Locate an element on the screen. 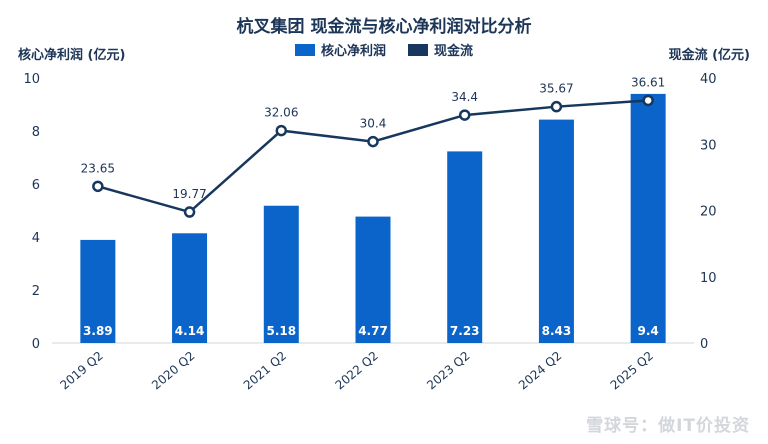 The width and height of the screenshot is (768, 444). chart-title: 杭叉集团 现金流与核心净利润对比分析 is located at coordinates (384, 27).